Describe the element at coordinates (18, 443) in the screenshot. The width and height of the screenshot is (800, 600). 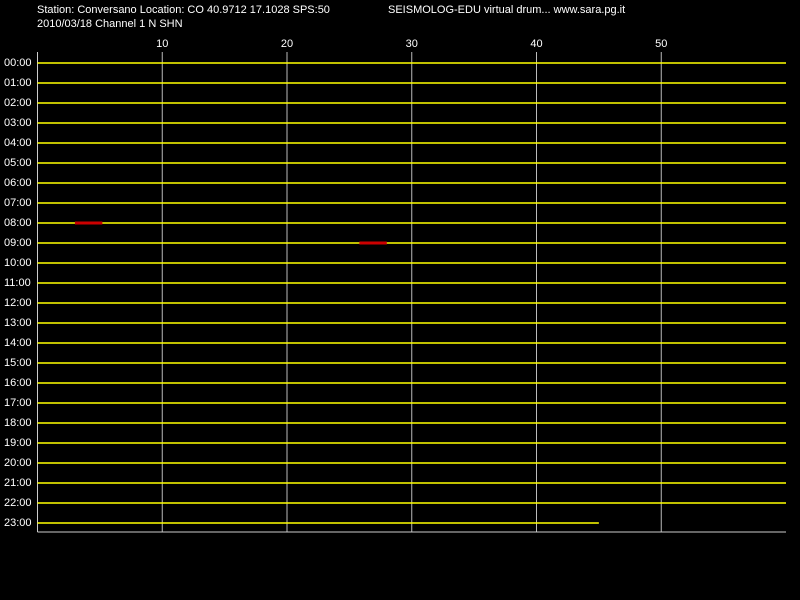
I see `hour-label: 19:00` at that location.